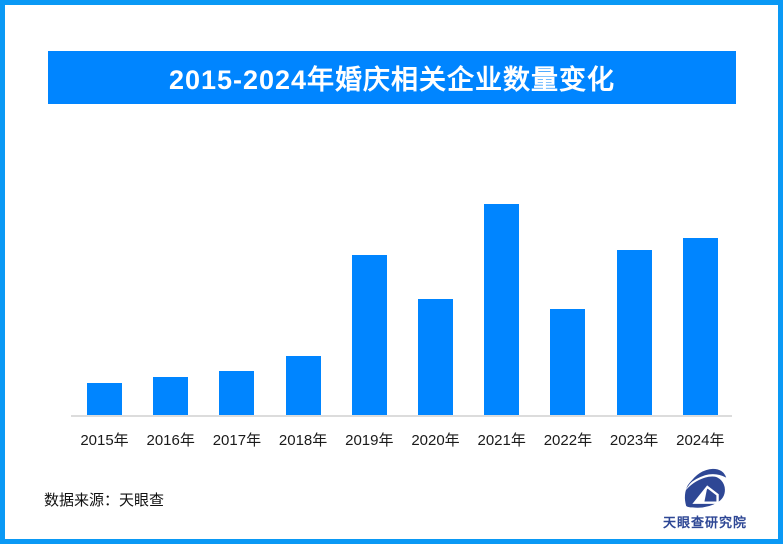  I want to click on x-axis-label-2024: 2024年, so click(700, 440).